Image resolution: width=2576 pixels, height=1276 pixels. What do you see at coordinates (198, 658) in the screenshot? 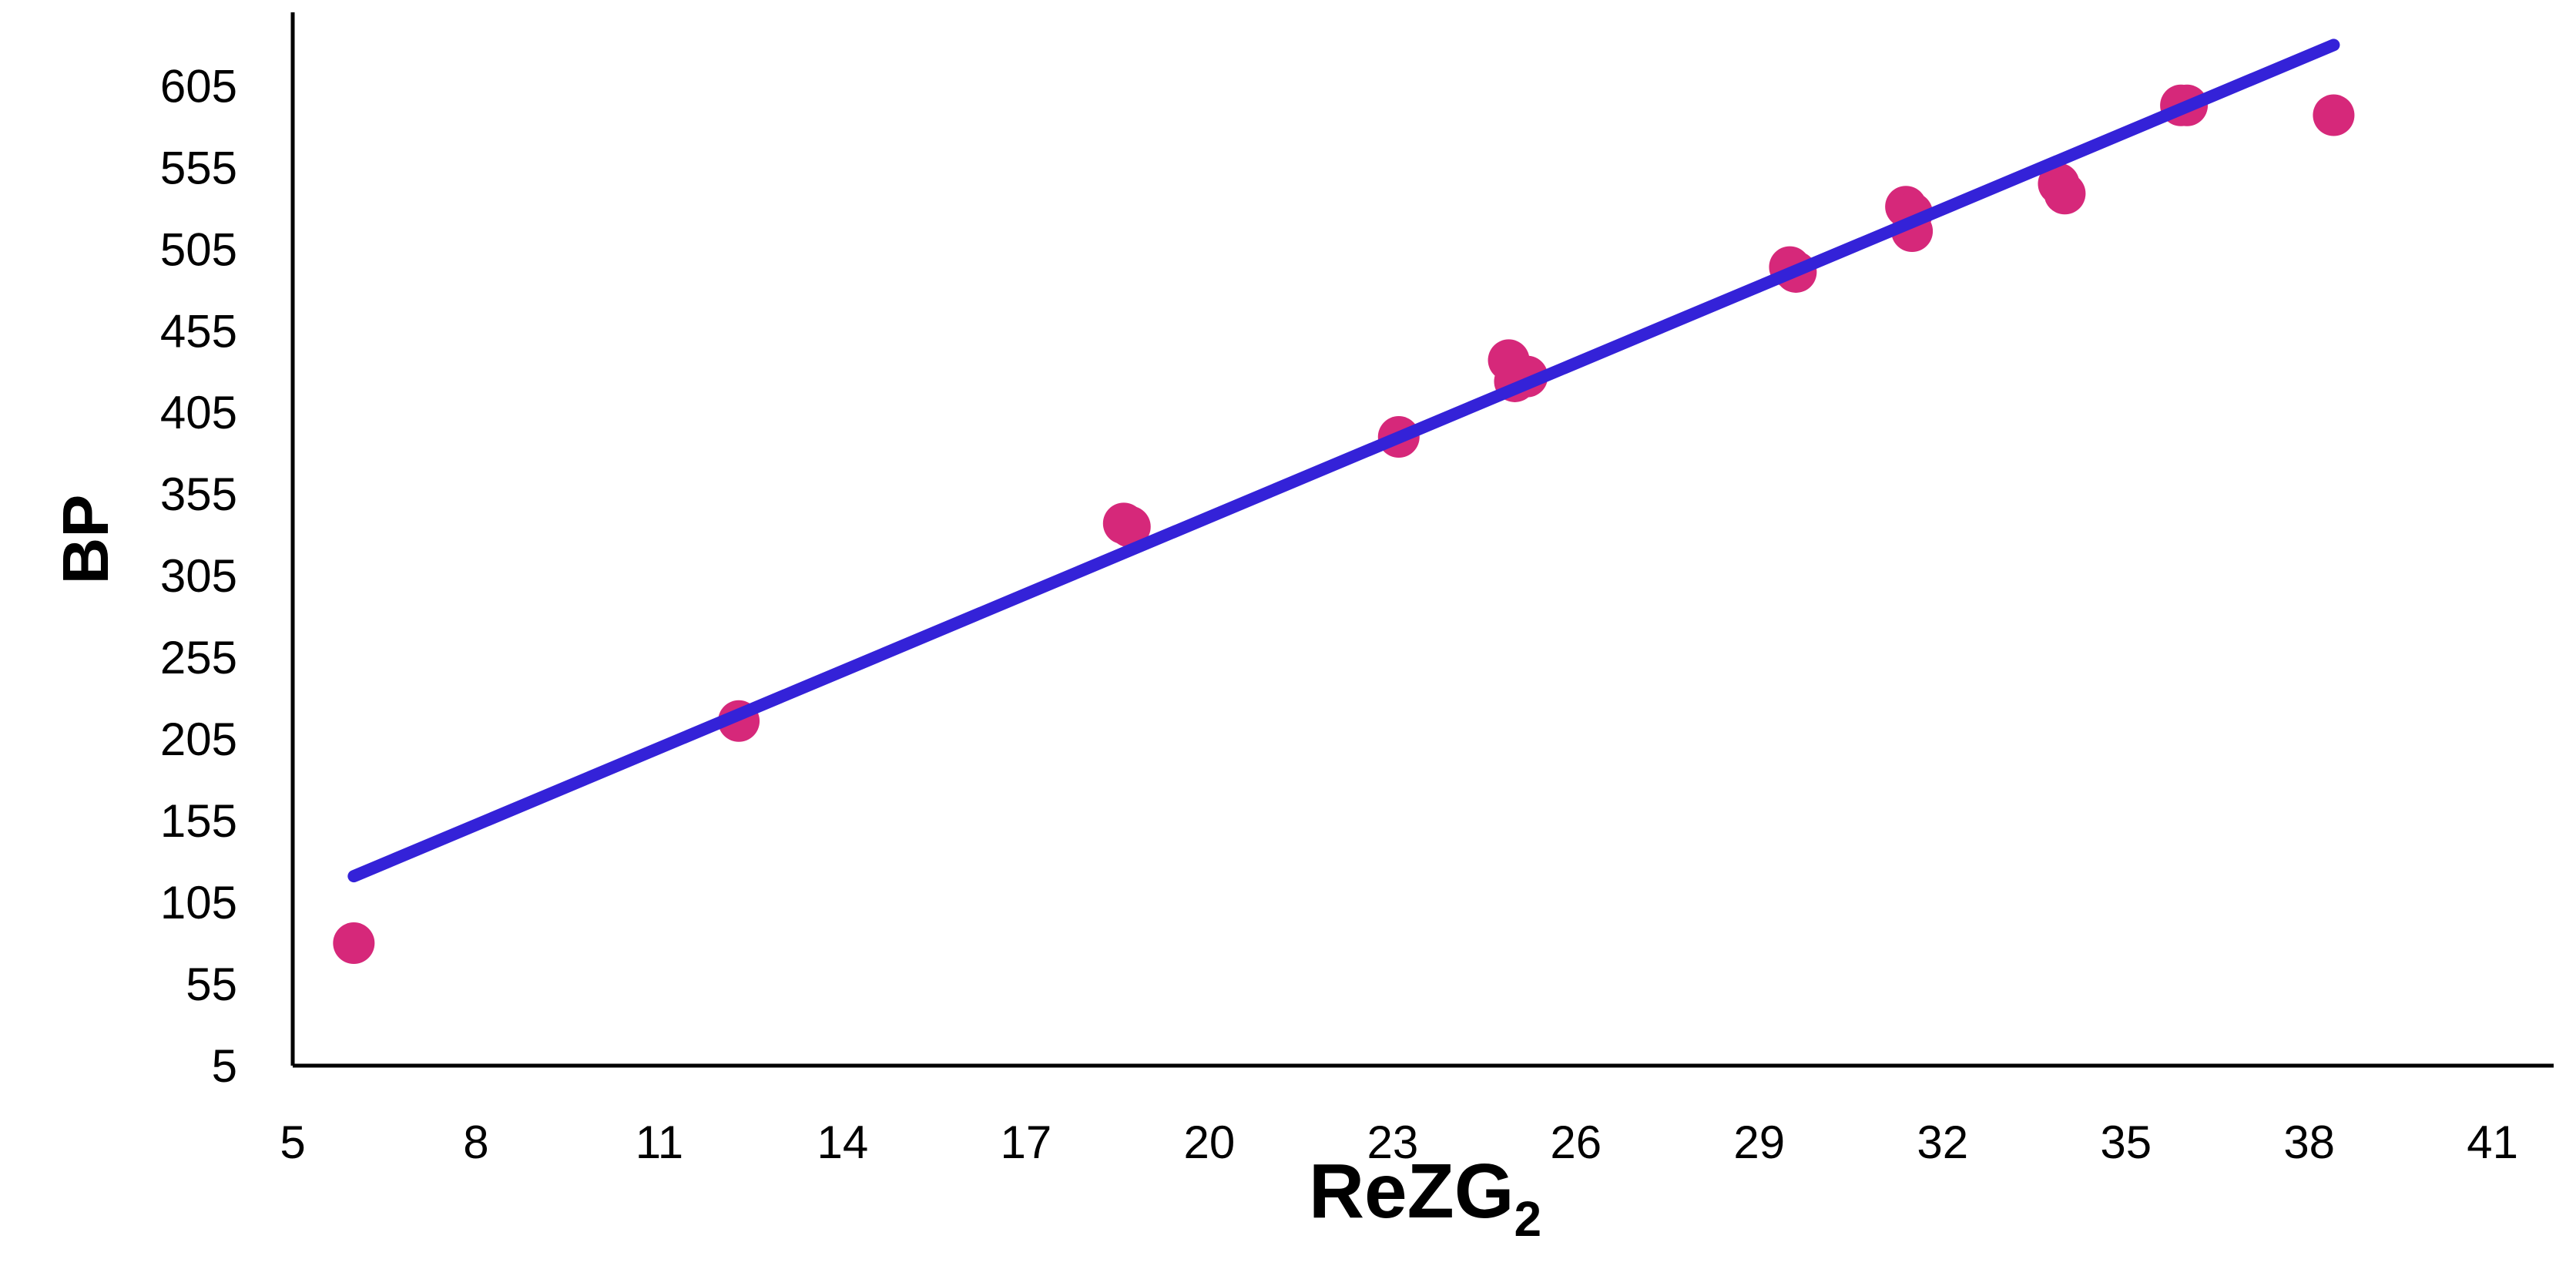
I see `y-tick-label: 255` at bounding box center [198, 658].